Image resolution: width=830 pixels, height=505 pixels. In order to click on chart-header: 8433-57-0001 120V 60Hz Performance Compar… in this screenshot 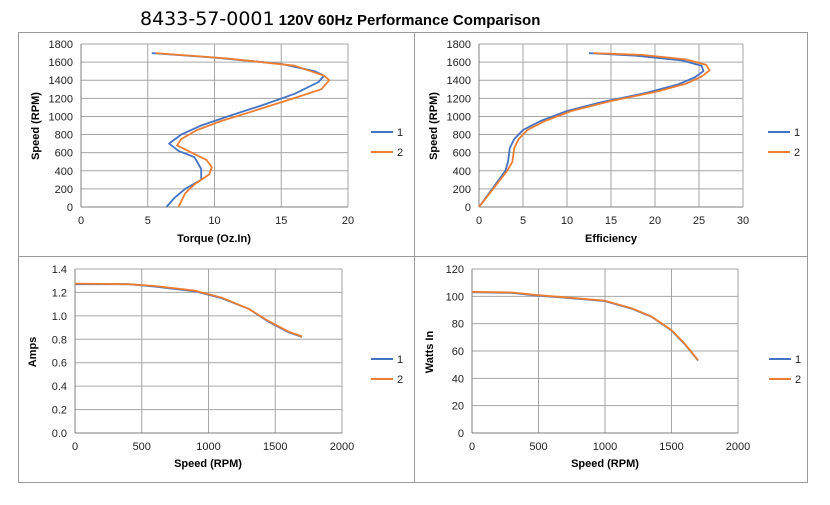, I will do `click(340, 19)`.